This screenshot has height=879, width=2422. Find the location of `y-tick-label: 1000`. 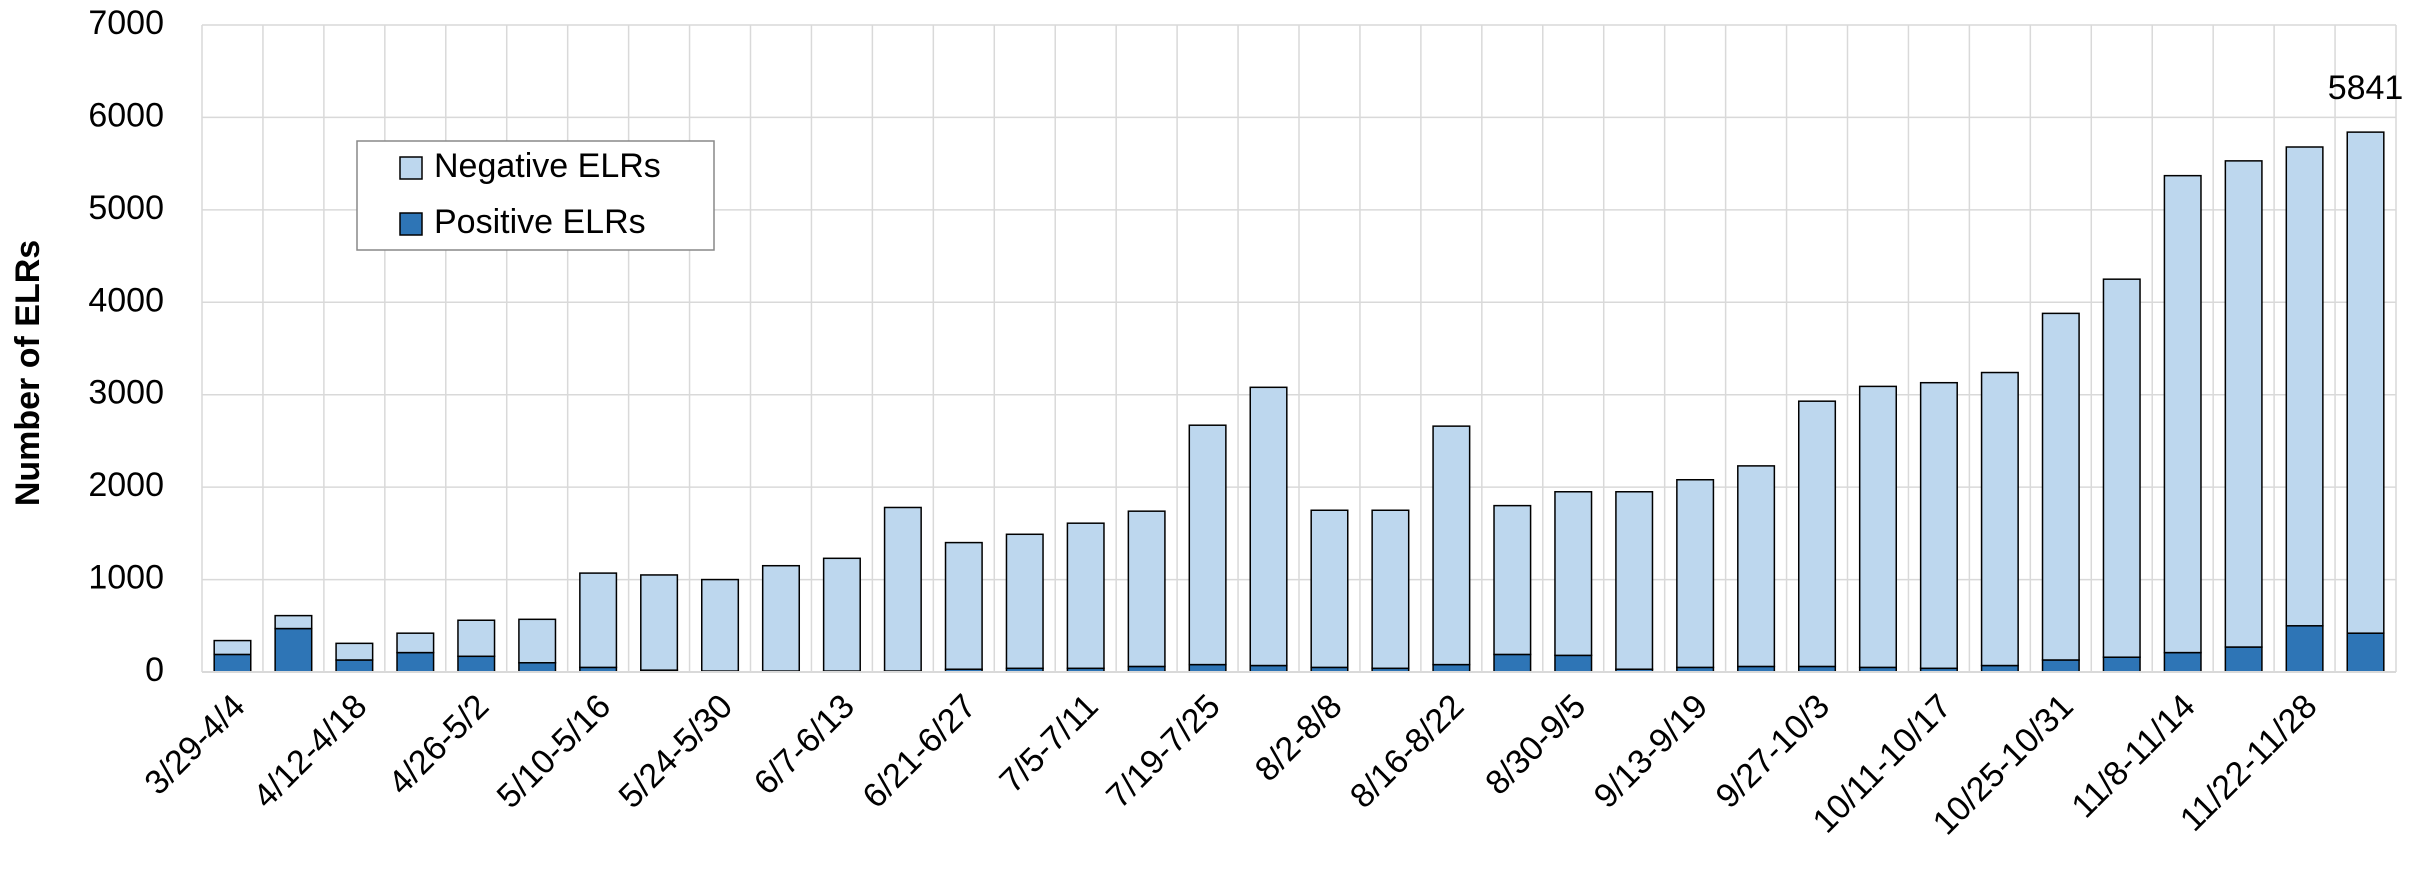

y-tick-label: 1000 is located at coordinates (126, 578).